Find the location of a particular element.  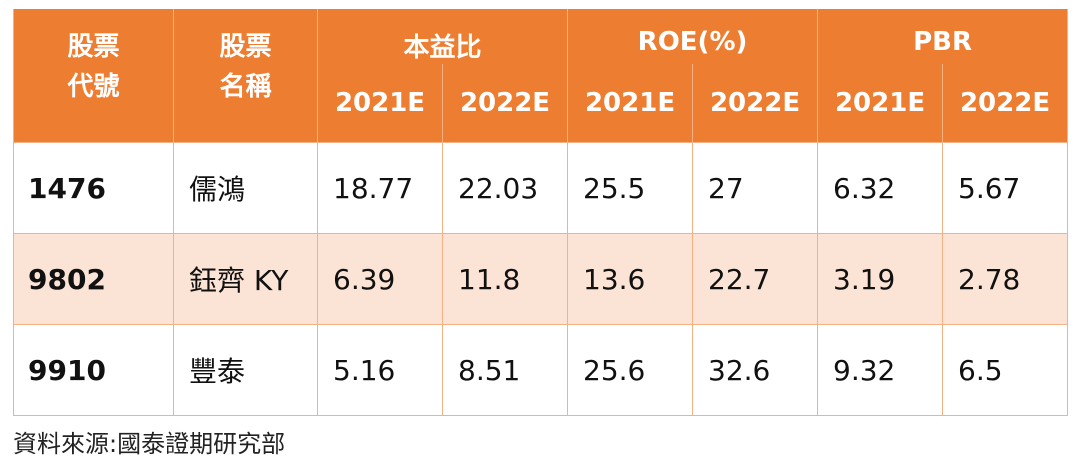

pe-2021-cell: 6.39 is located at coordinates (380, 279).